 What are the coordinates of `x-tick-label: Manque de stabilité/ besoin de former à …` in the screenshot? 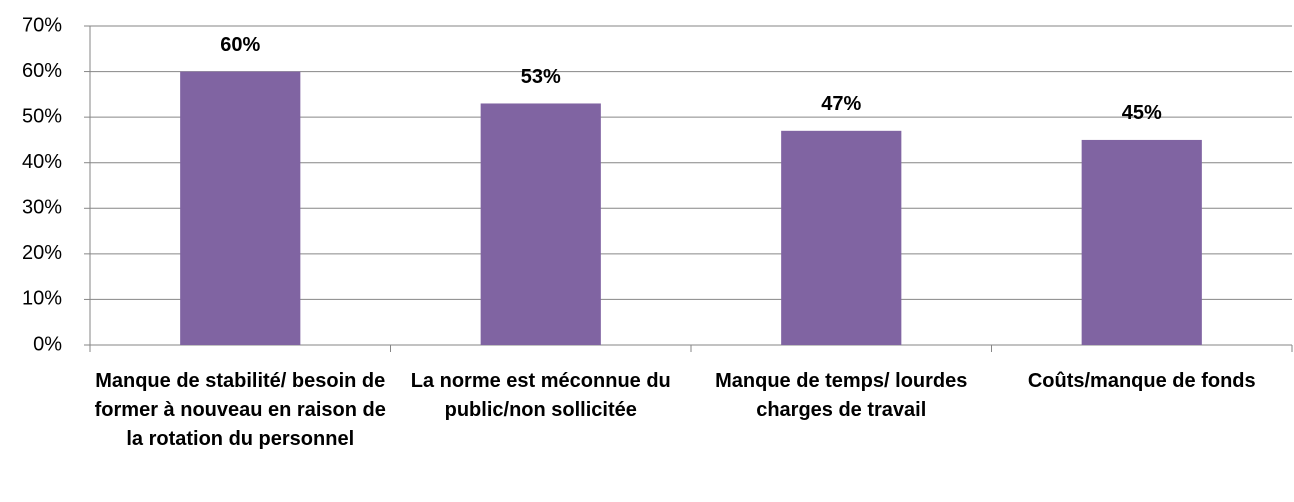 It's located at (240, 410).